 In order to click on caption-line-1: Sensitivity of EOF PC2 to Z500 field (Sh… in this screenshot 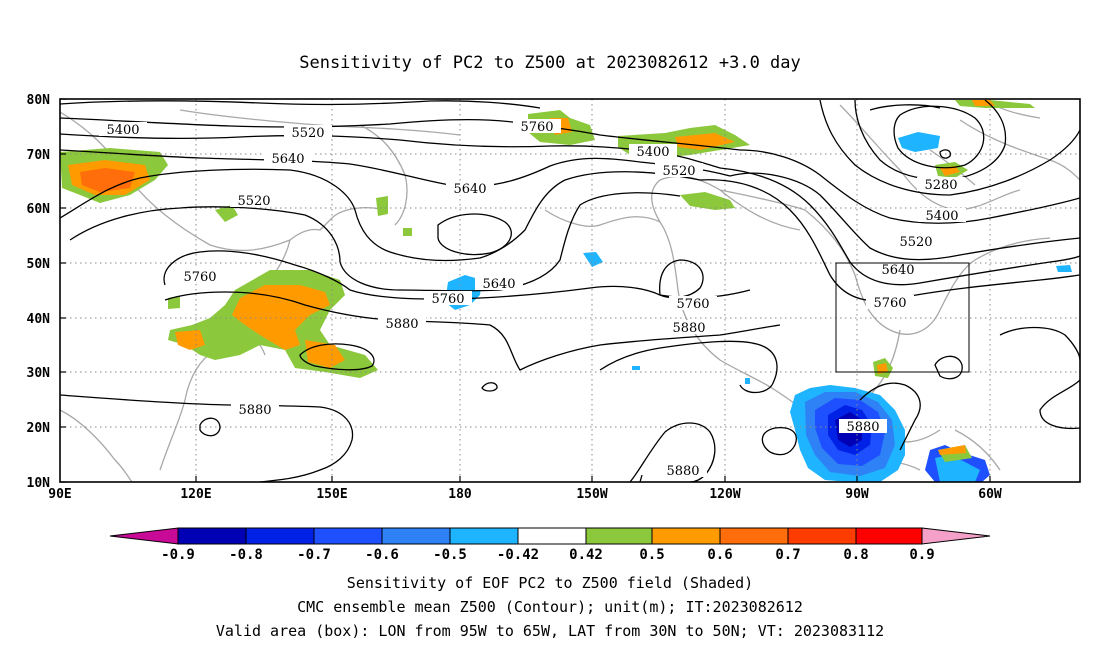, I will do `click(550, 583)`.